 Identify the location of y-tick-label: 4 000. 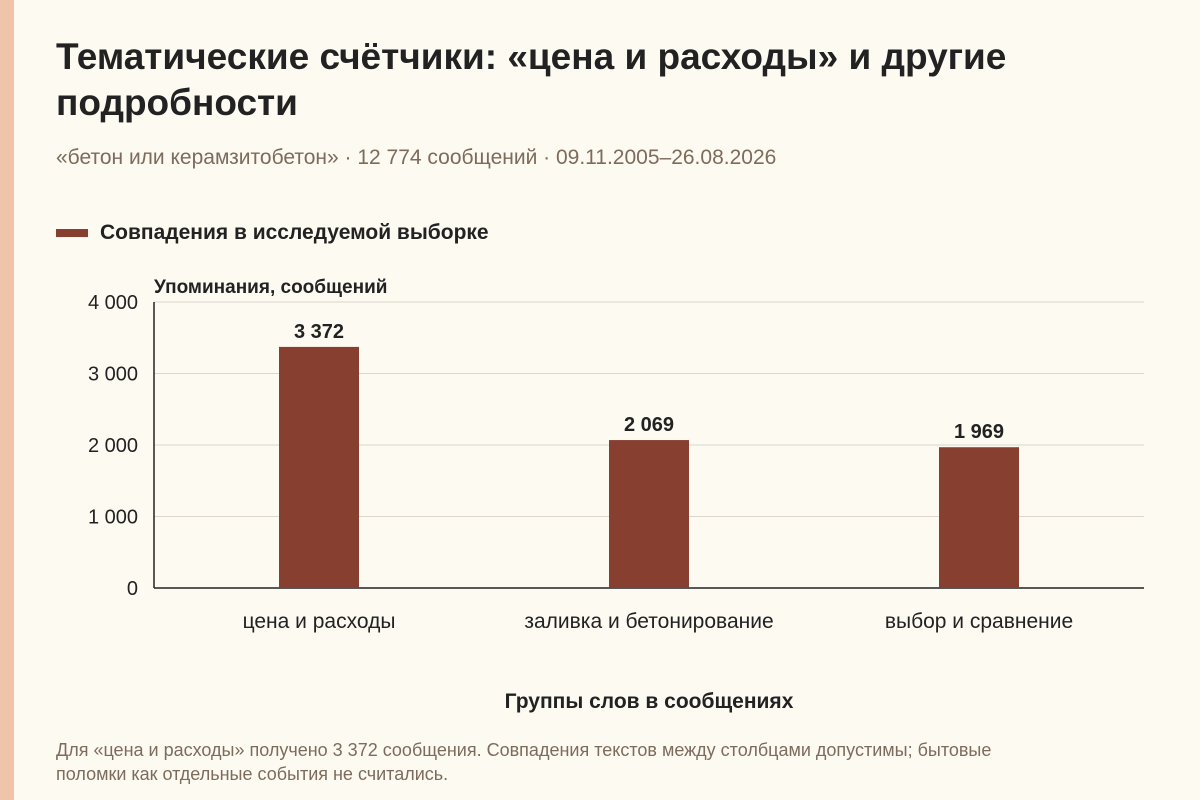
(113, 303).